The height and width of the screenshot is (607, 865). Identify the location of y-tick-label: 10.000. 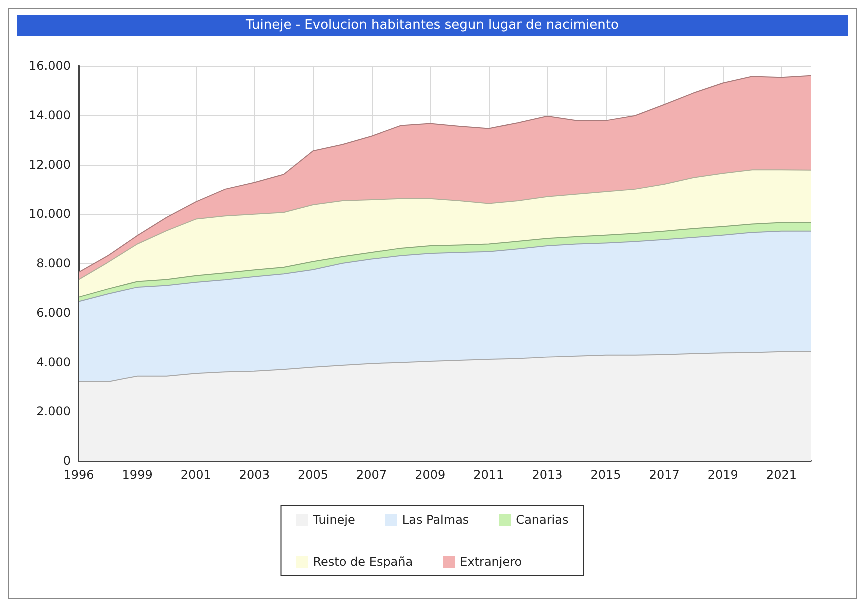
(50, 214).